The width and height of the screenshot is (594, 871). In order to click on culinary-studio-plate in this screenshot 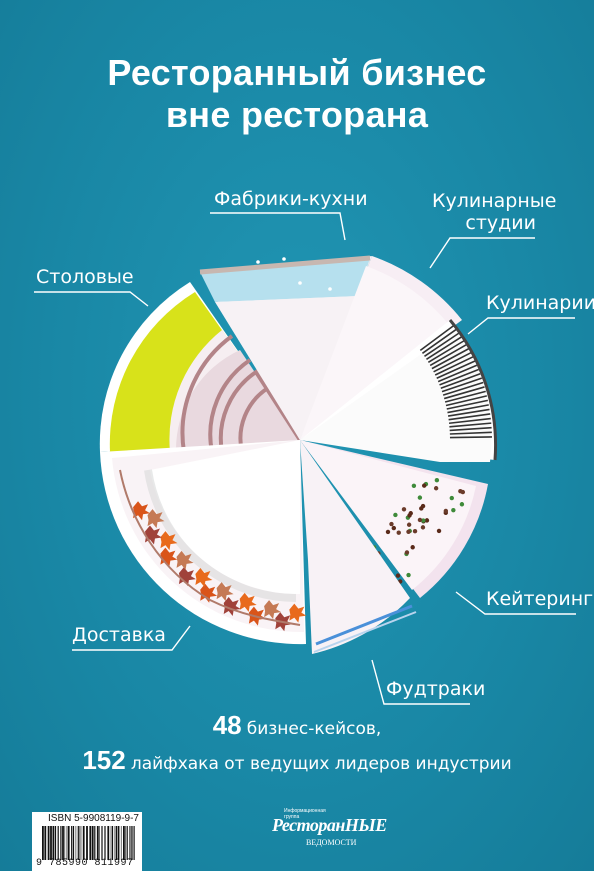, I will do `click(381, 348)`.